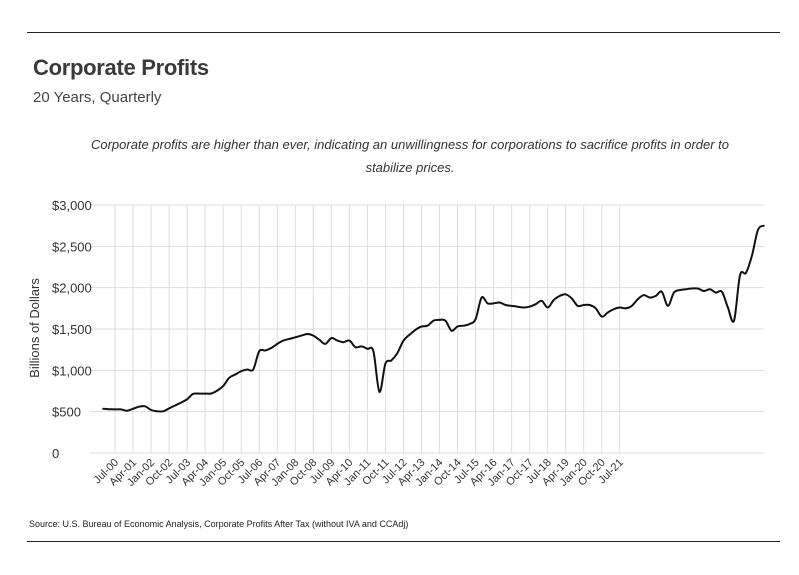 This screenshot has height=575, width=799. I want to click on y-tick-label: $1,500, so click(72, 329).